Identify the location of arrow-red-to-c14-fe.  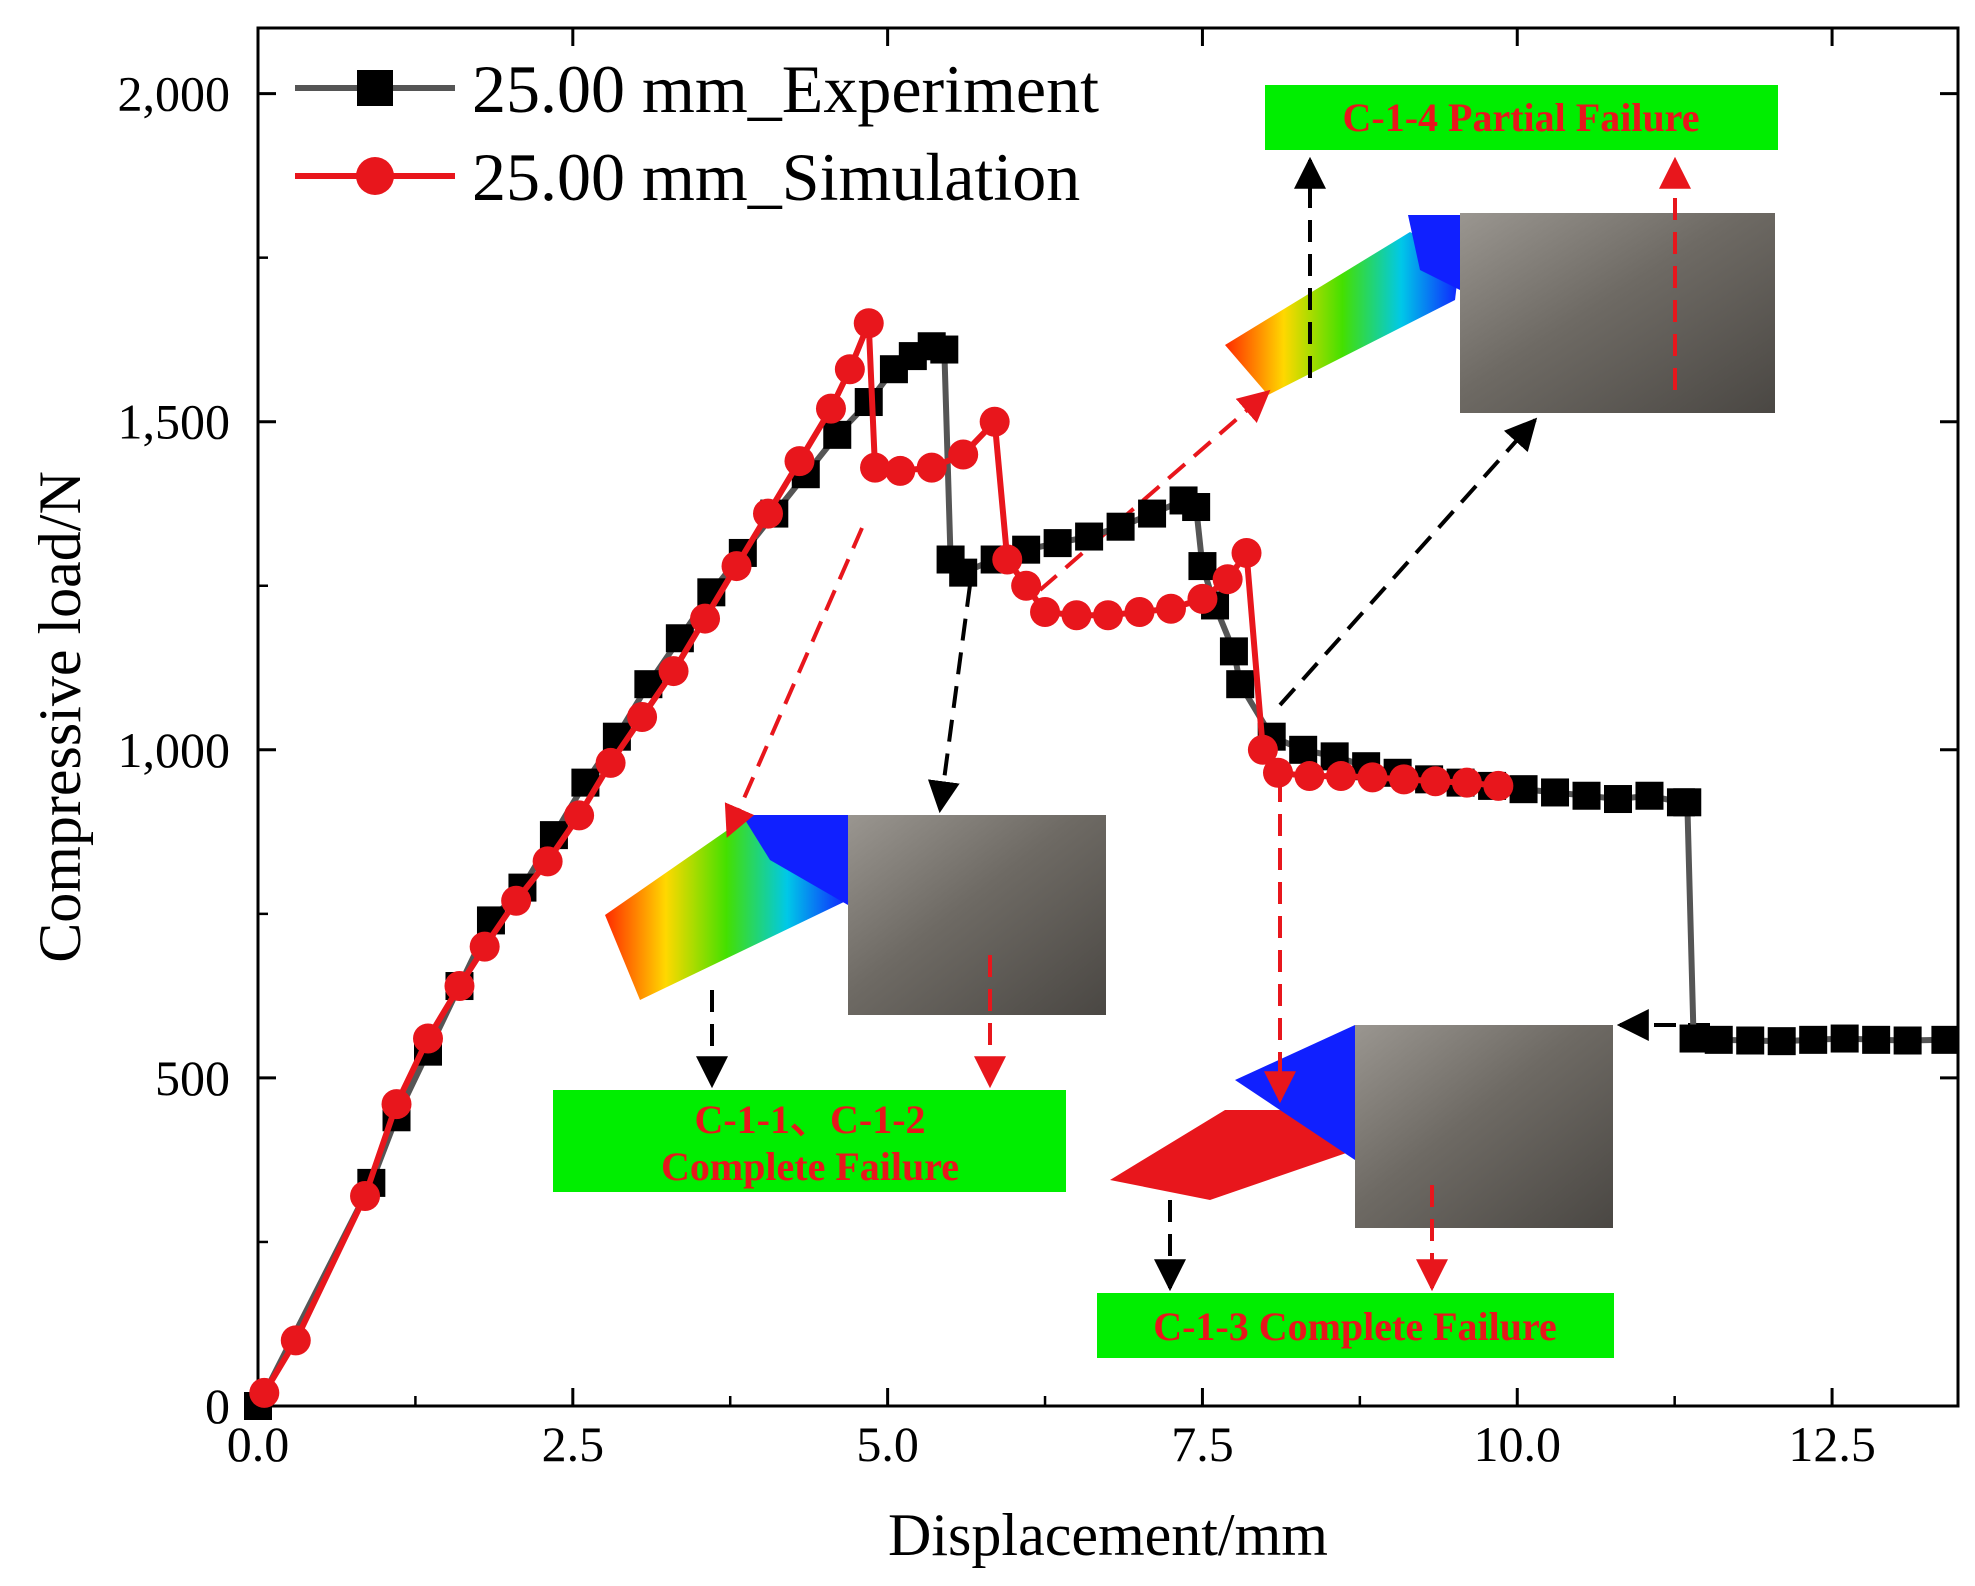
(1154, 490).